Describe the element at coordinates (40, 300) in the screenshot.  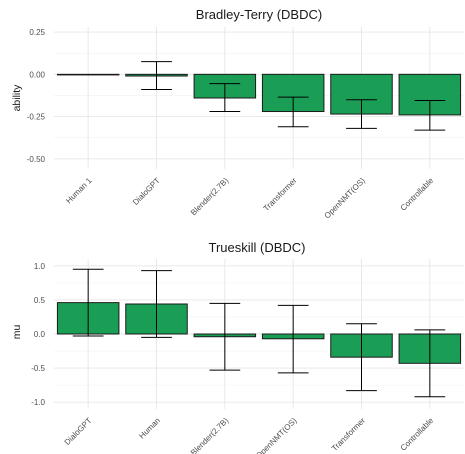
I see `y-tick-label: 0.5` at that location.